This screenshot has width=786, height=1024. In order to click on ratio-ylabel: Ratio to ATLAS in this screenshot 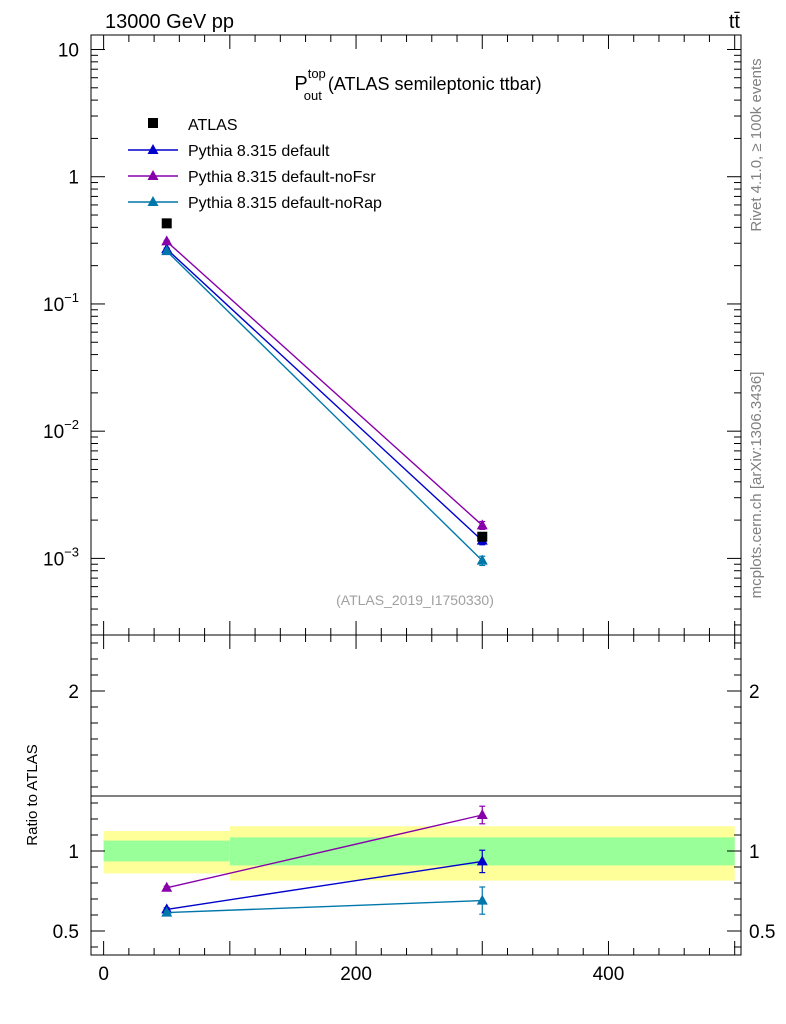, I will do `click(32, 794)`.